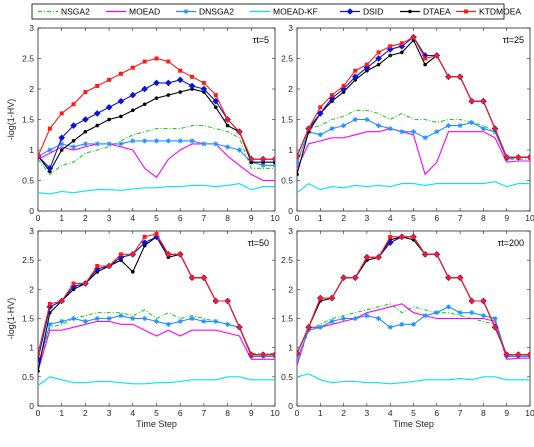 The height and width of the screenshot is (447, 534). What do you see at coordinates (204, 218) in the screenshot?
I see `x-tick-label: 7` at bounding box center [204, 218].